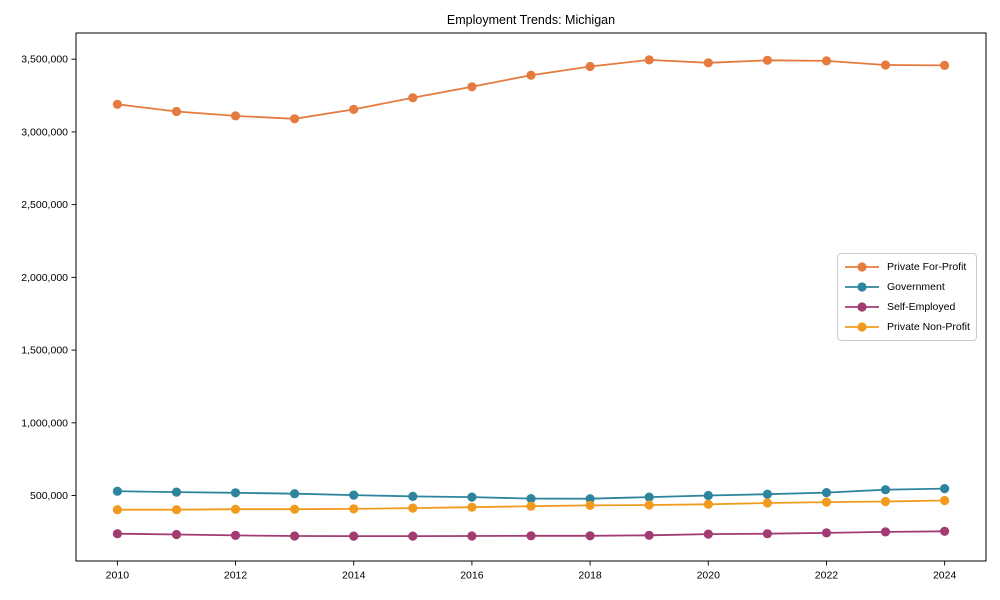 This screenshot has height=600, width=1000. I want to click on x-tick-label: 2022, so click(827, 576).